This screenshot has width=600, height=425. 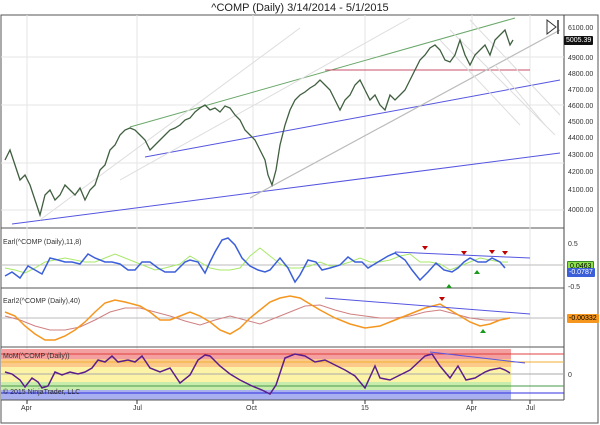 I want to click on earl-trendline, so click(x=462, y=255).